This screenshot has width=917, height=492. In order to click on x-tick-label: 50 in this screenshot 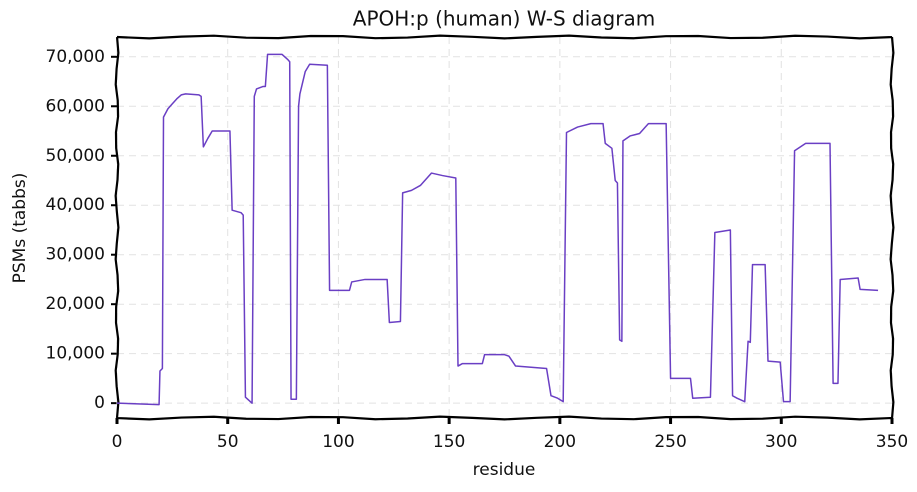, I will do `click(228, 442)`.